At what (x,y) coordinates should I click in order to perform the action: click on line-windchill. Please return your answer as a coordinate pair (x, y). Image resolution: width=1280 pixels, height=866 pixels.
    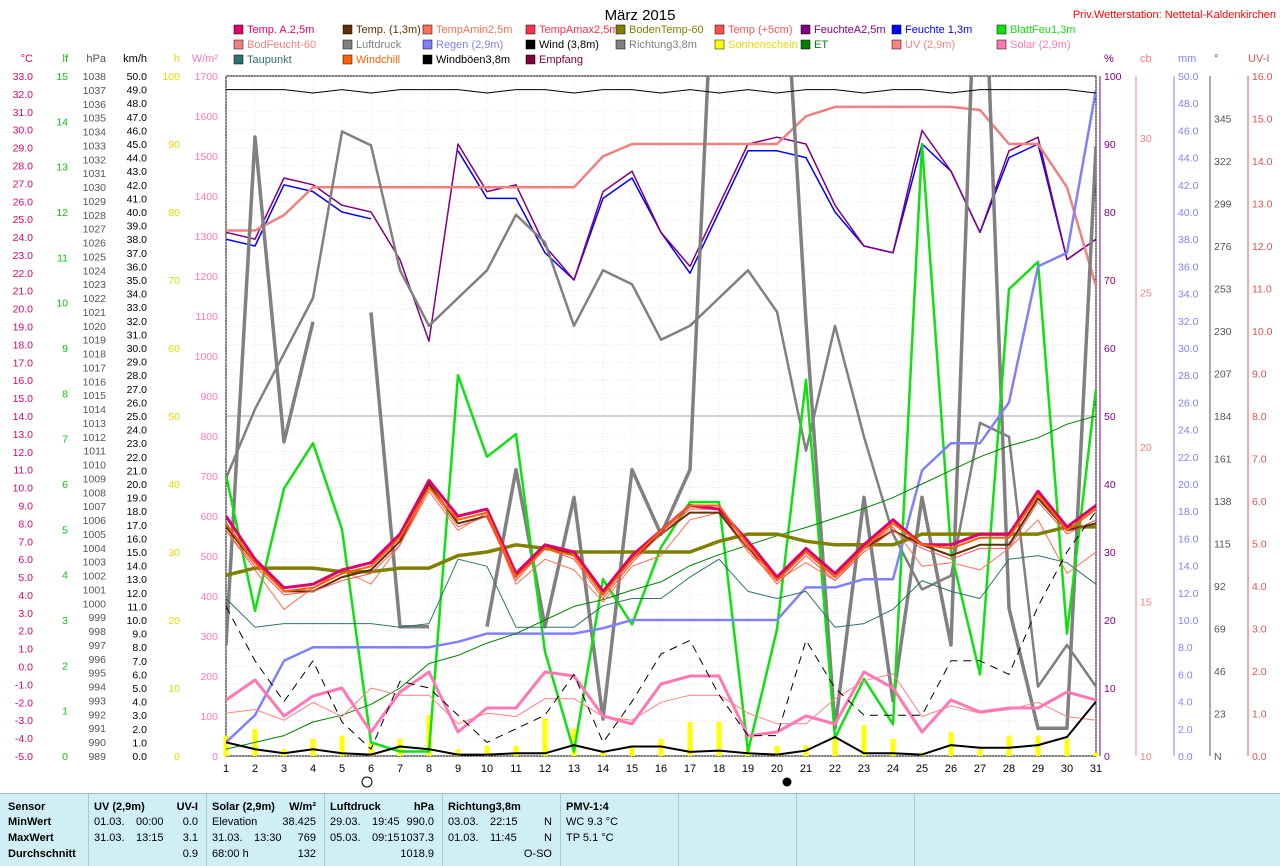
    Looking at the image, I should click on (661, 541).